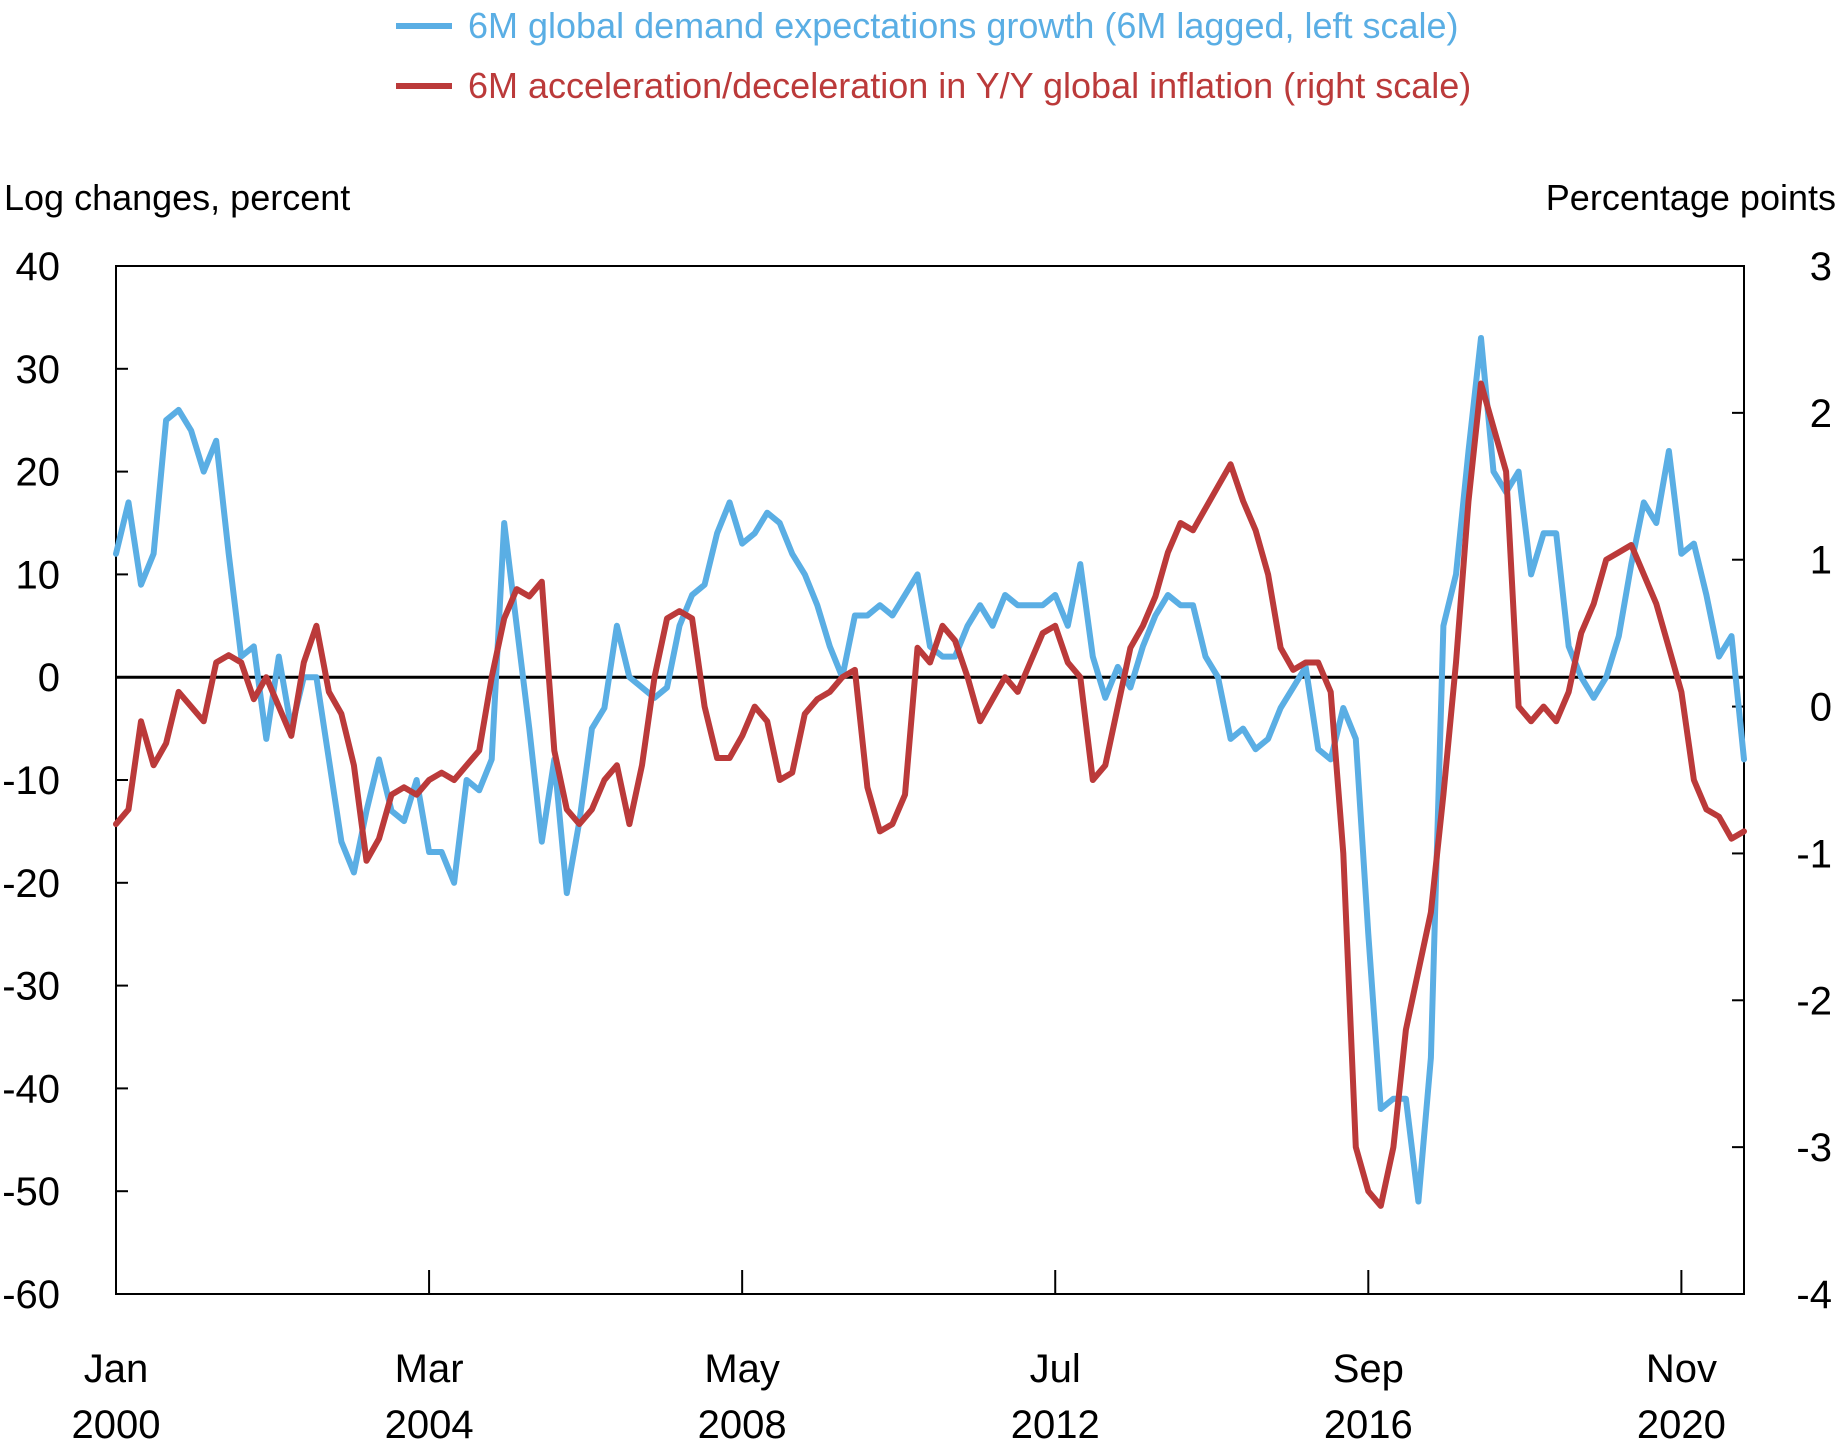  Describe the element at coordinates (1681, 1369) in the screenshot. I see `x-tick-month: Nov` at that location.